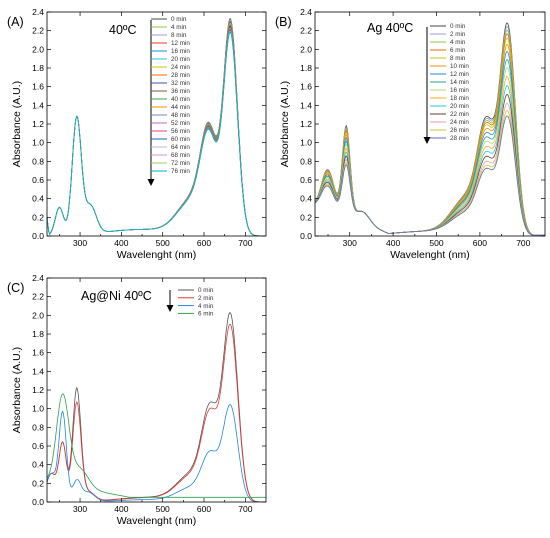 This screenshot has width=550, height=538. Describe the element at coordinates (390, 28) in the screenshot. I see `panel-title: Ag 40ºC` at that location.